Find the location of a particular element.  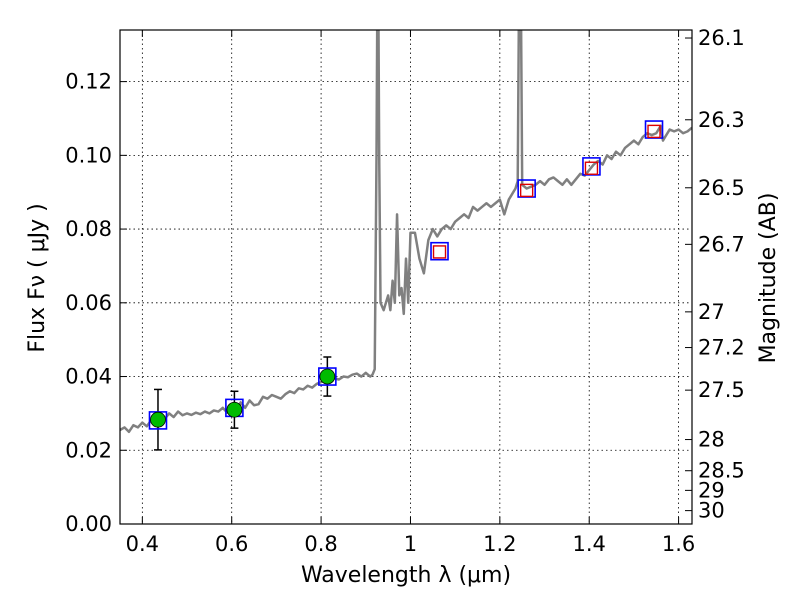

right-tick-label: 29 is located at coordinates (711, 490).